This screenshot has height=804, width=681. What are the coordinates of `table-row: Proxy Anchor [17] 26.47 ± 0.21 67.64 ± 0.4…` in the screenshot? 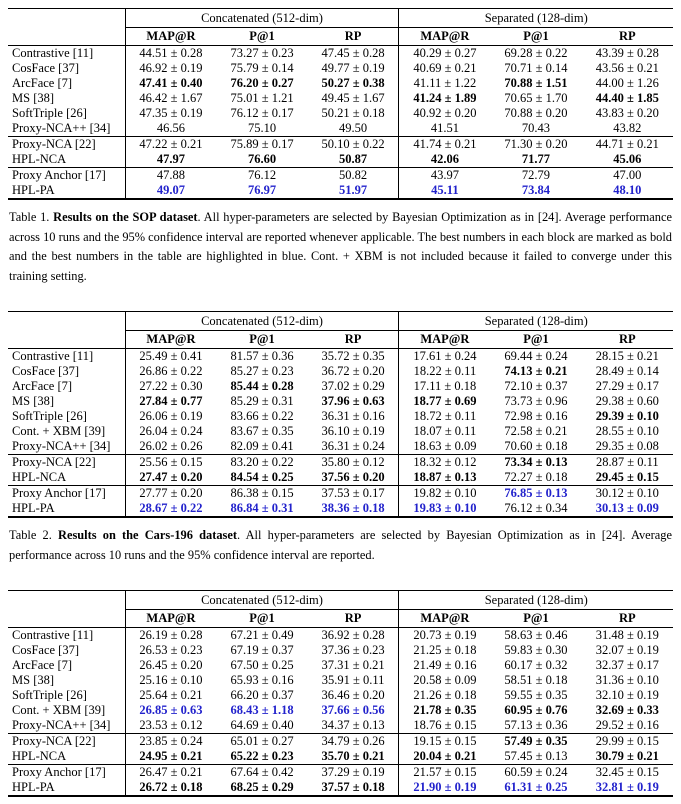 It's located at (340, 772).